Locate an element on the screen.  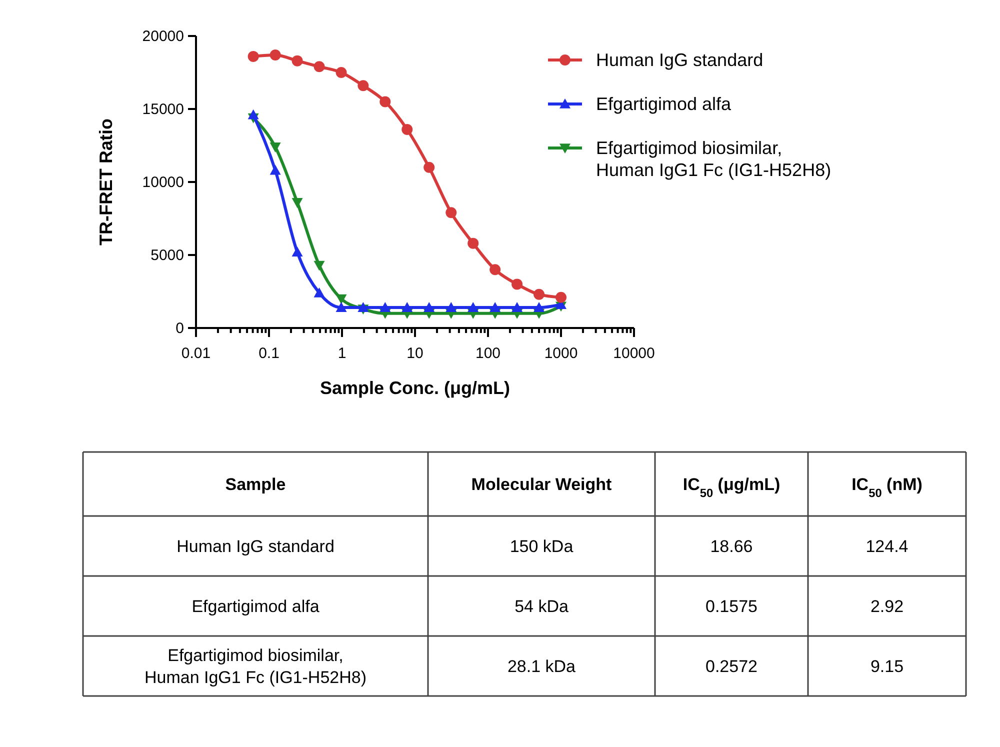
text: 150 kDa is located at coordinates (542, 546).